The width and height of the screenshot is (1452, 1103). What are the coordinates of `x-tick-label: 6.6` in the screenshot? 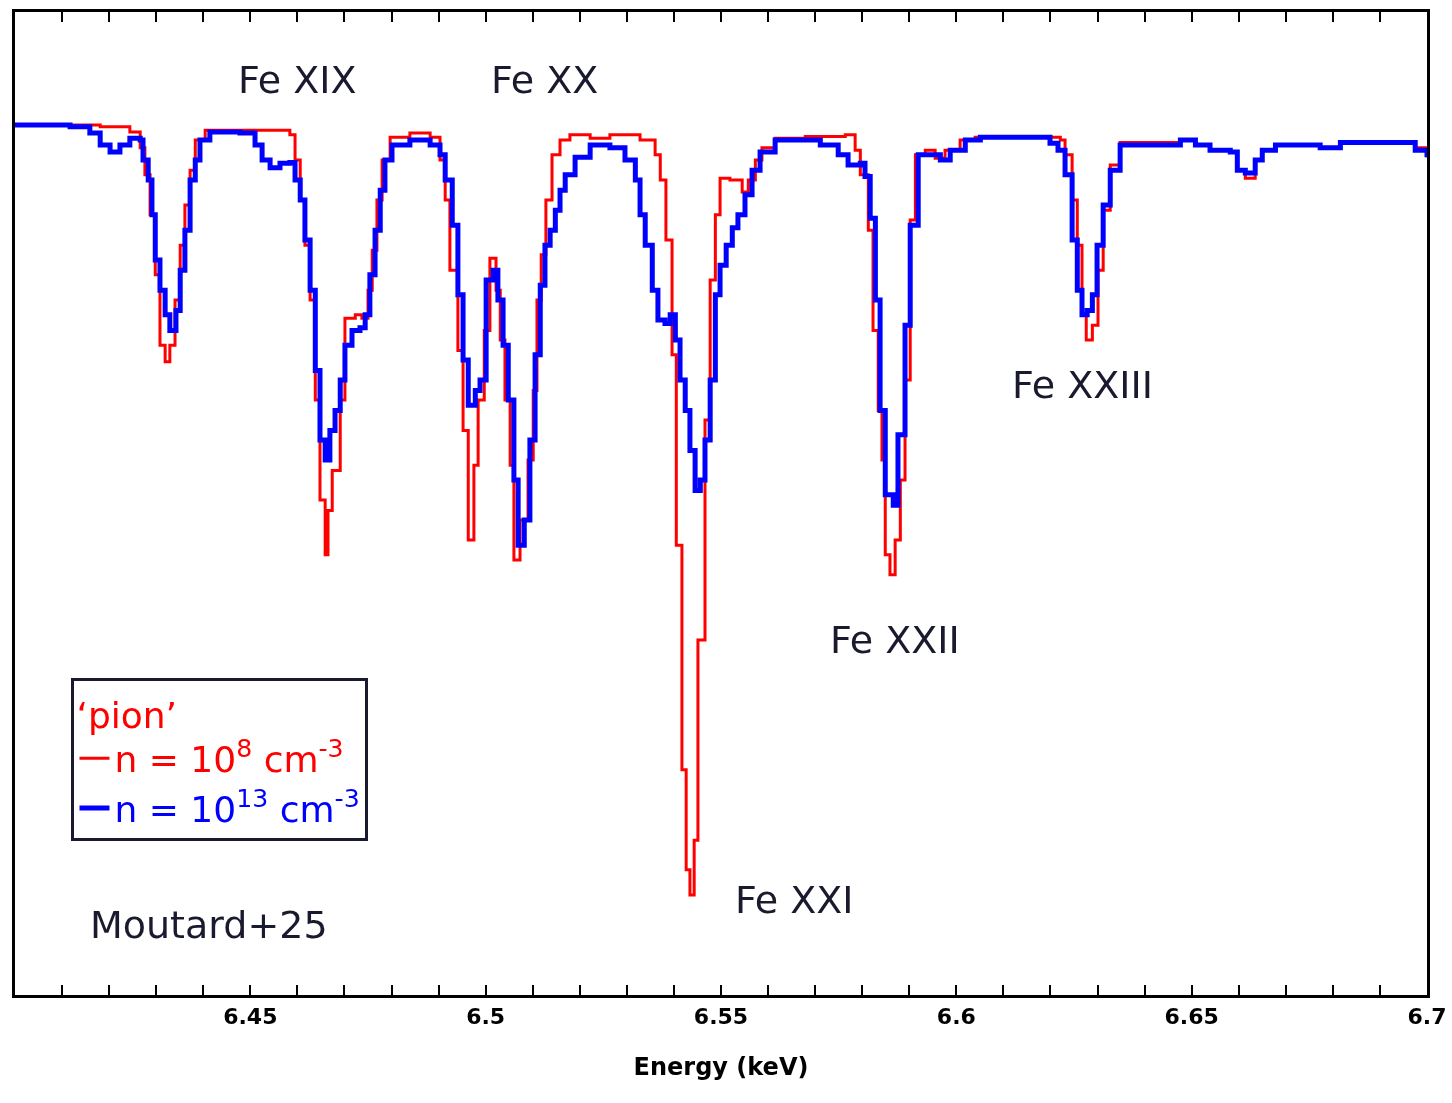 It's located at (956, 1017).